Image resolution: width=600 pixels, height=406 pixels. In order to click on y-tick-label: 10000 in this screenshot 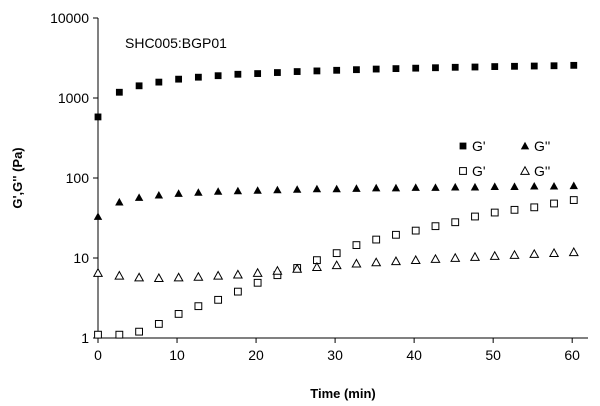, I will do `click(69, 18)`.